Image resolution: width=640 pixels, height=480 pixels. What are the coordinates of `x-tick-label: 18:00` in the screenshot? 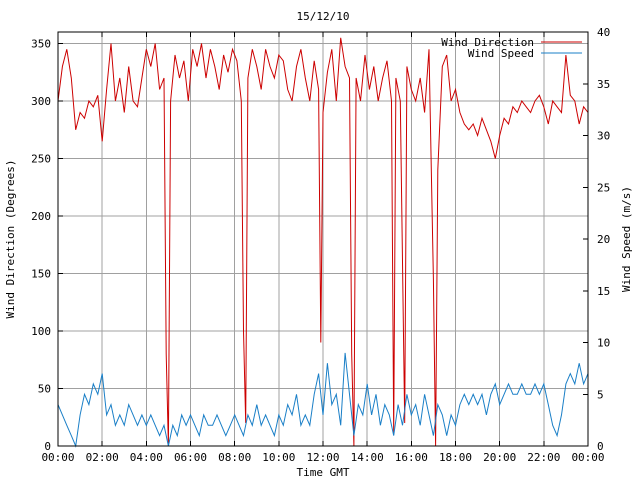 It's located at (455, 457).